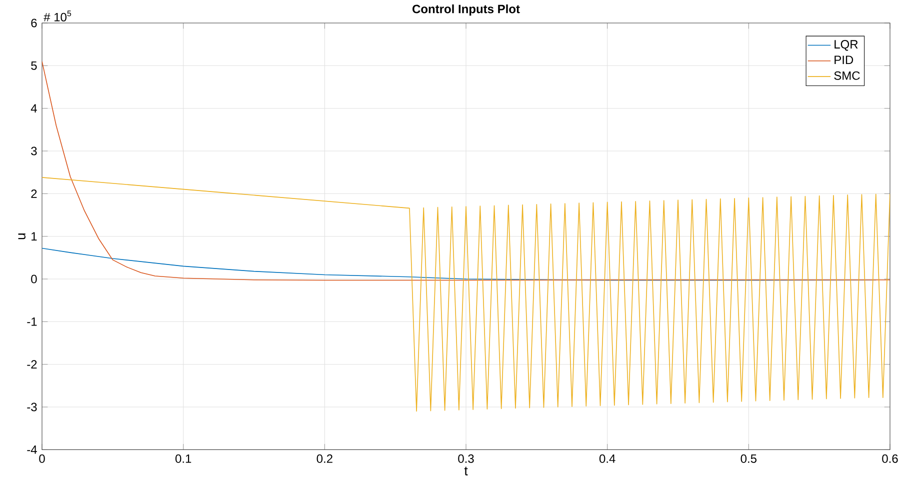  What do you see at coordinates (58, 16) in the screenshot?
I see `text: # 10$^{5}$` at bounding box center [58, 16].